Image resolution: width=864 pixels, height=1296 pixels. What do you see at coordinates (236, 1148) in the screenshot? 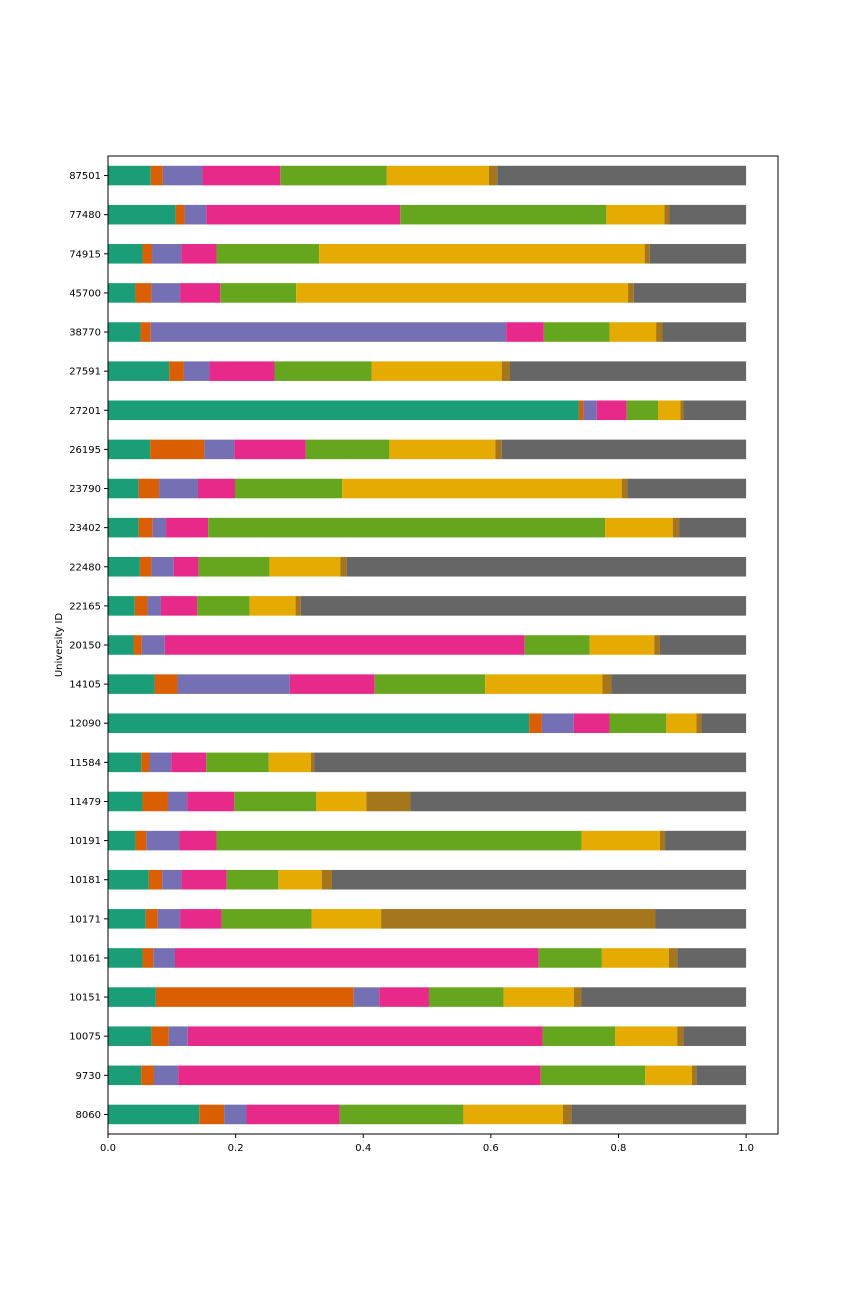
I see `x-tick-label: 0.2` at bounding box center [236, 1148].